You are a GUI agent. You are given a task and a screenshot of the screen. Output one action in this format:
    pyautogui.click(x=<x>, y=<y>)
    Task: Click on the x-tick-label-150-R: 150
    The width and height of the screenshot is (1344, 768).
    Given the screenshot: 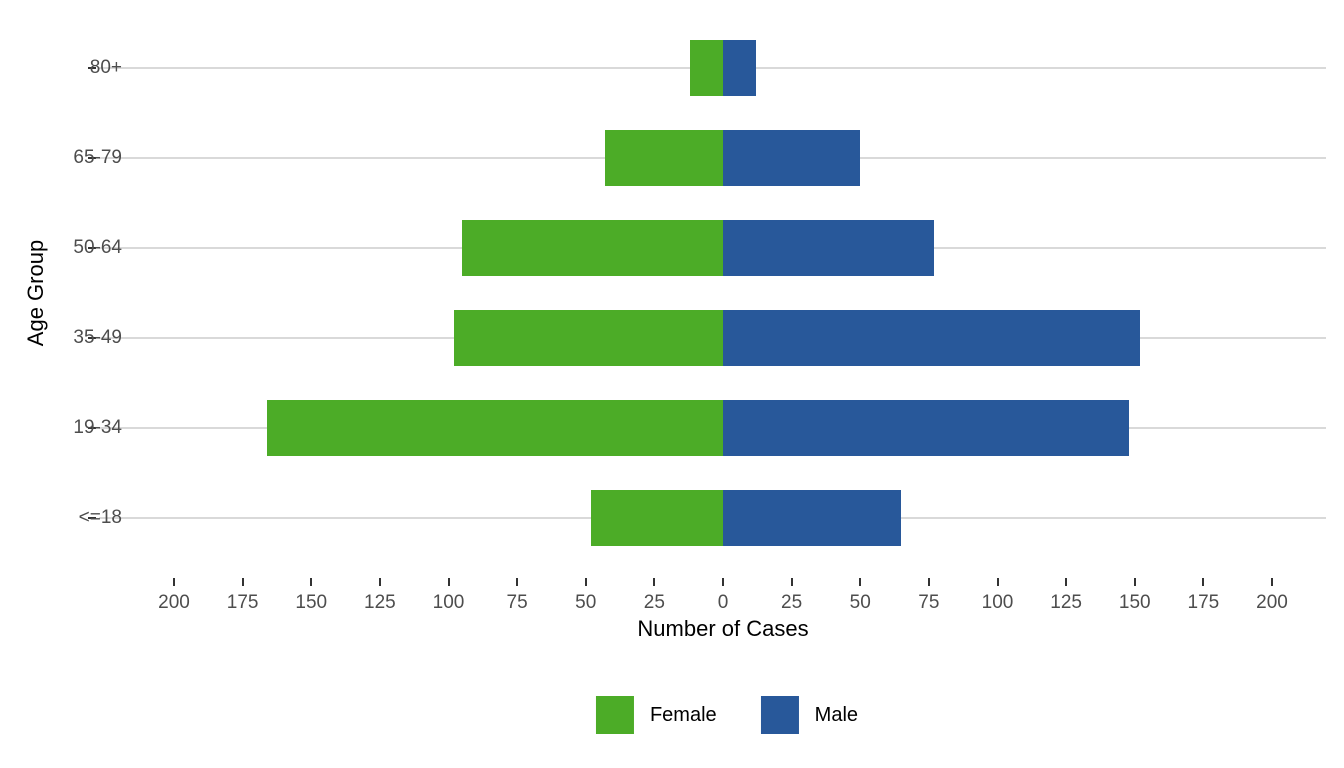 What is the action you would take?
    pyautogui.click(x=1134, y=602)
    